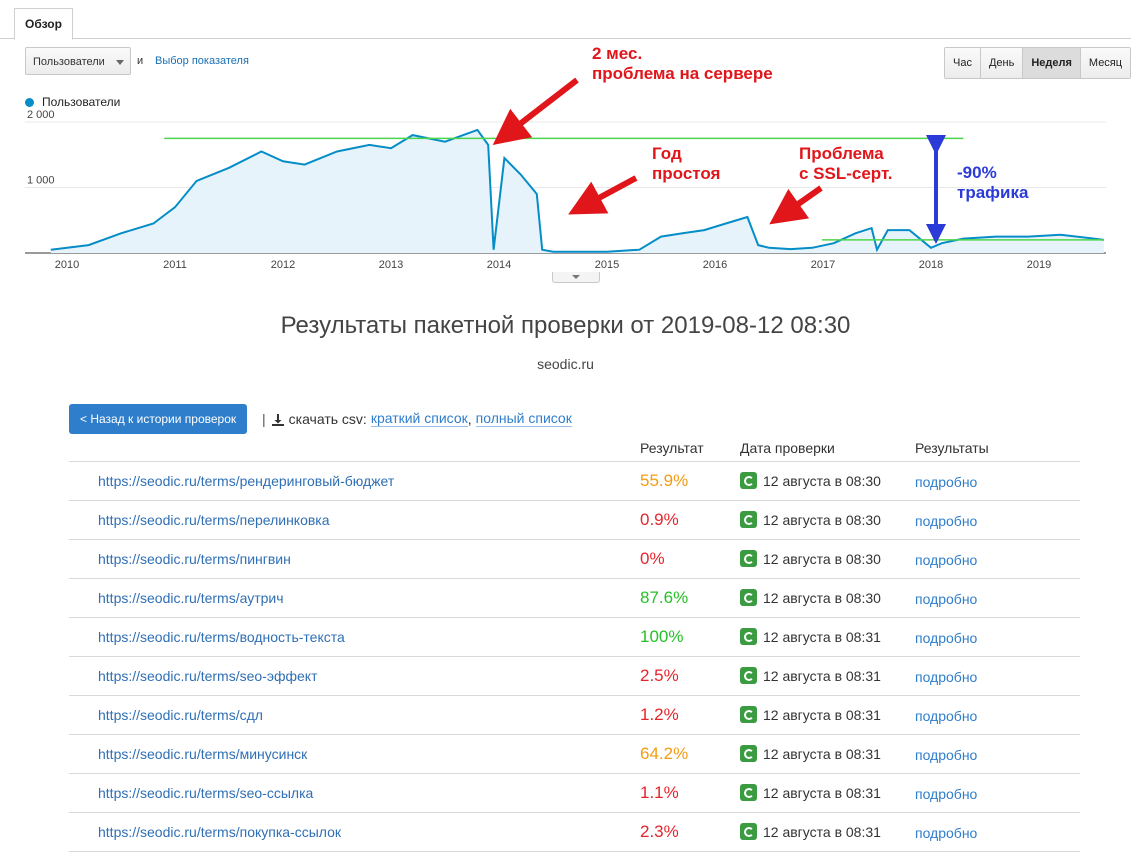 The height and width of the screenshot is (855, 1131). I want to click on tab-overview: Обзор, so click(43, 24).